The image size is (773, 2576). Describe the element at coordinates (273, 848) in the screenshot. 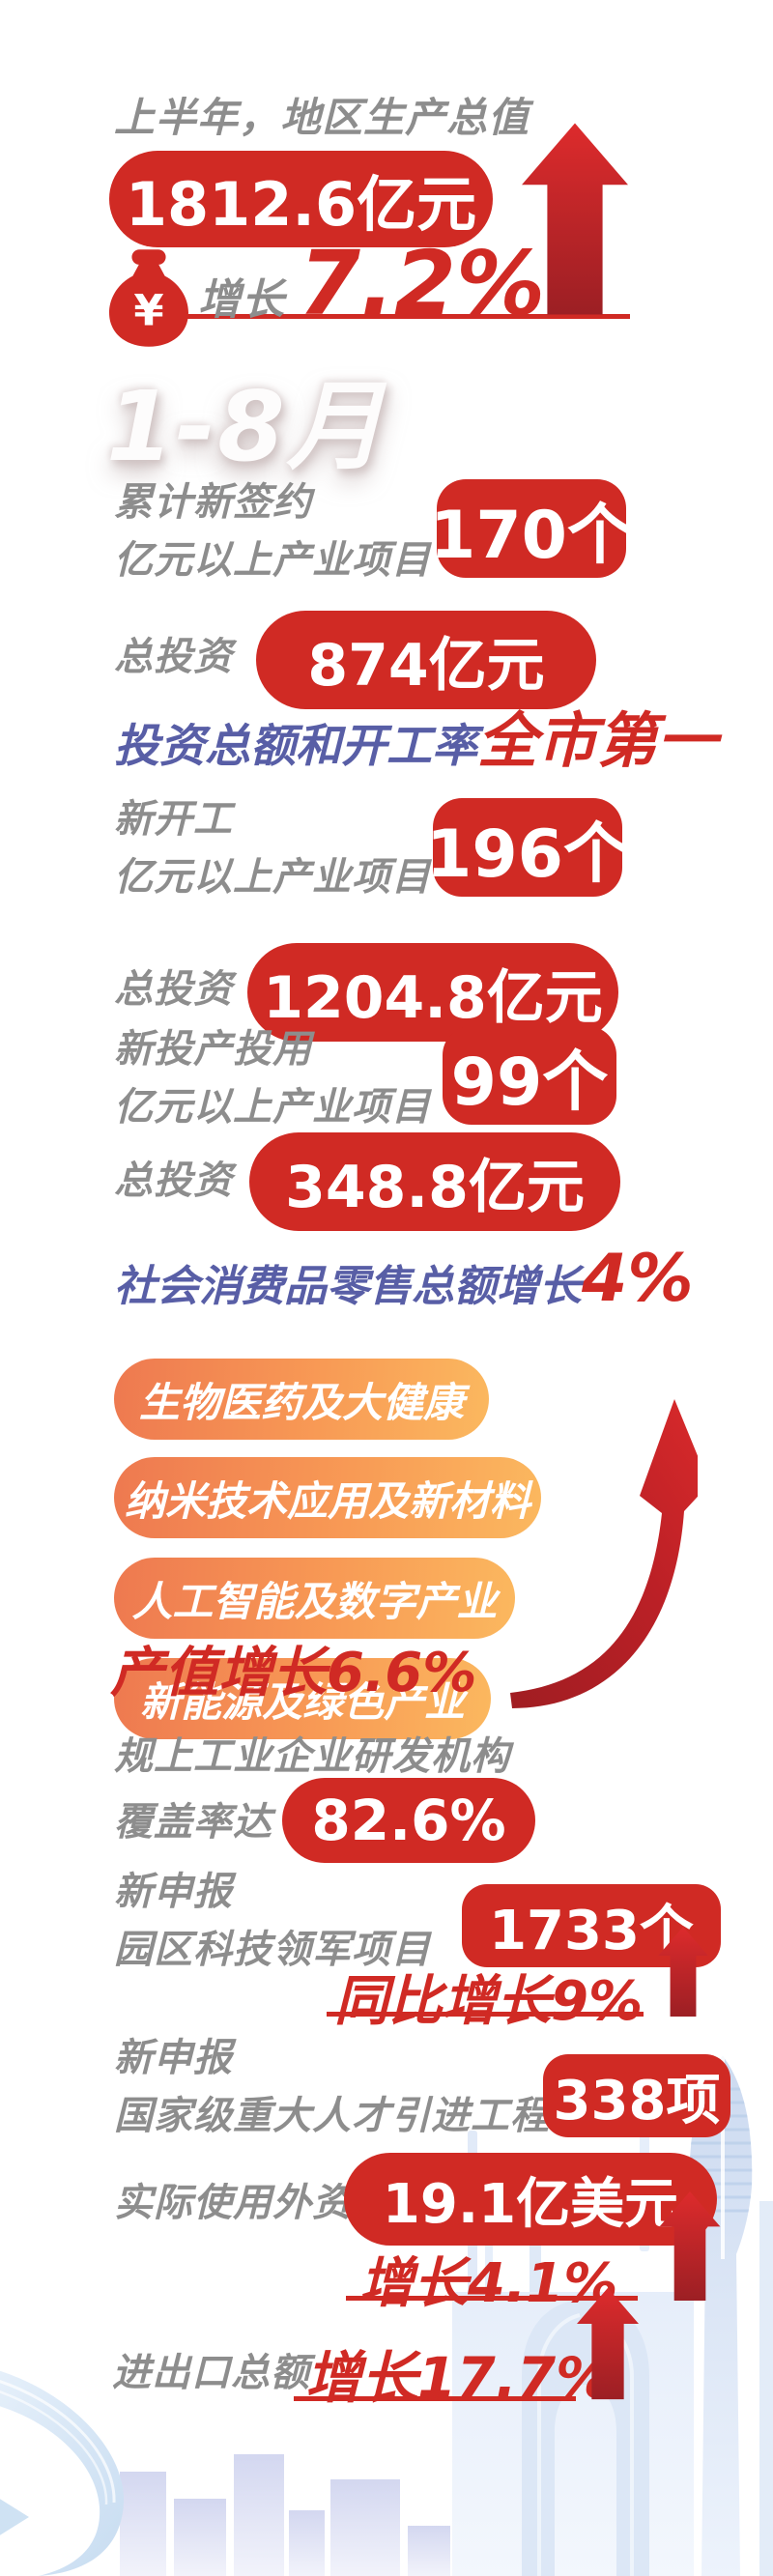

I see `started-label: 新开工 亿元以上产业项目` at that location.